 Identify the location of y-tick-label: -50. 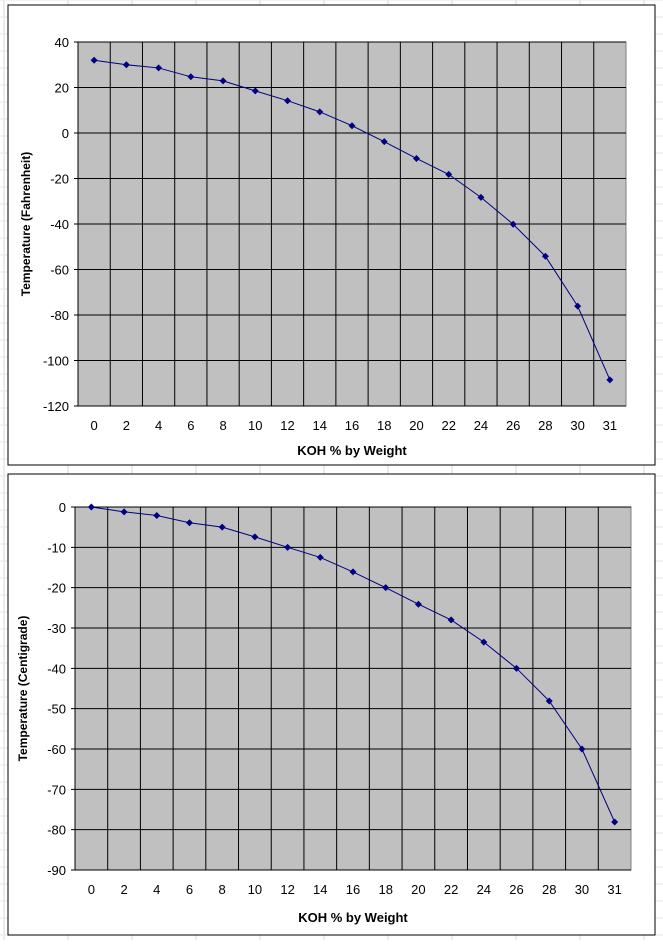
(56, 709).